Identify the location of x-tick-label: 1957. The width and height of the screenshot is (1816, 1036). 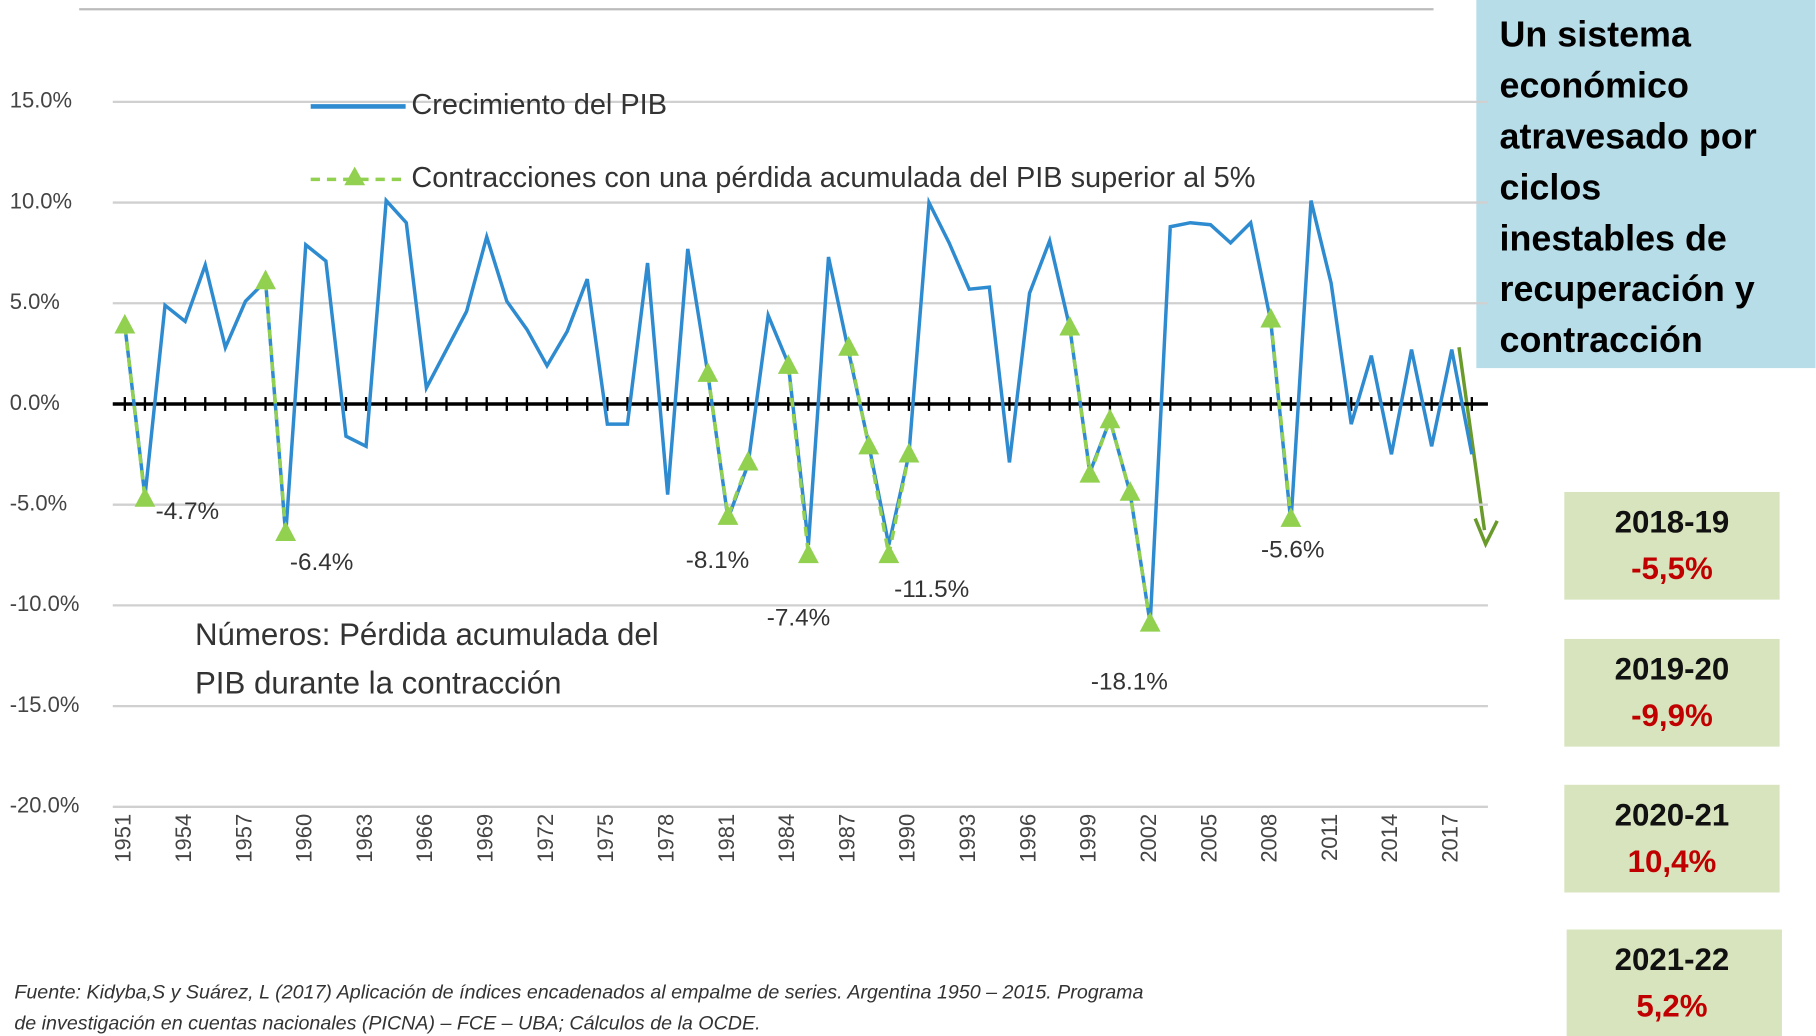
(243, 838).